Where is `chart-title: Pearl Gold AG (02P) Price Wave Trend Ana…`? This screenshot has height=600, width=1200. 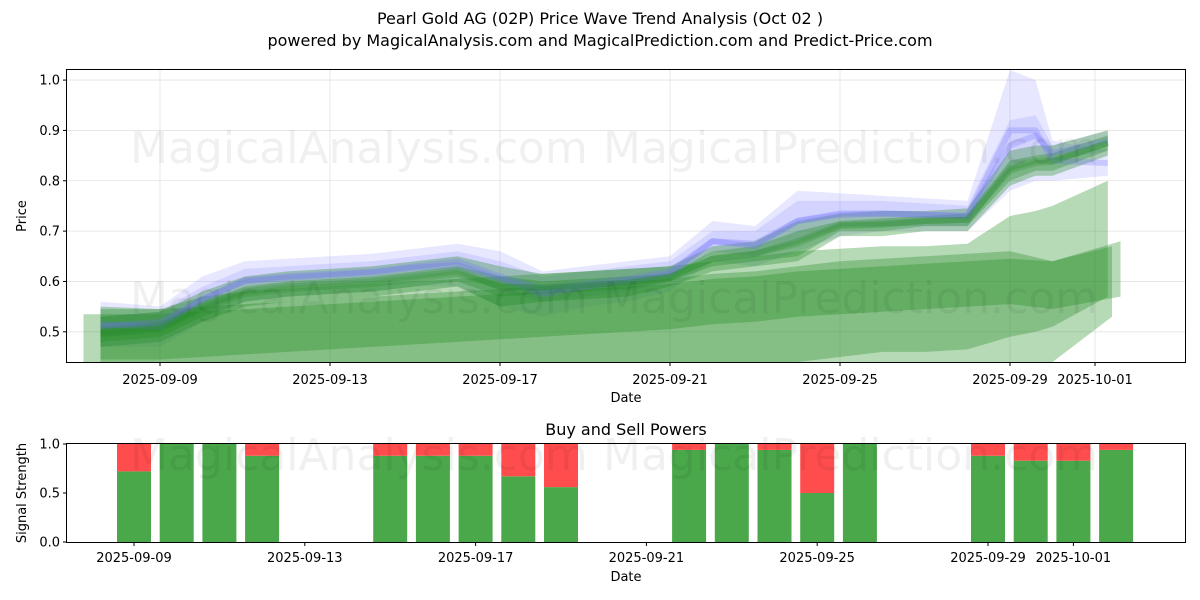
chart-title: Pearl Gold AG (02P) Price Wave Trend Ana… is located at coordinates (600, 18).